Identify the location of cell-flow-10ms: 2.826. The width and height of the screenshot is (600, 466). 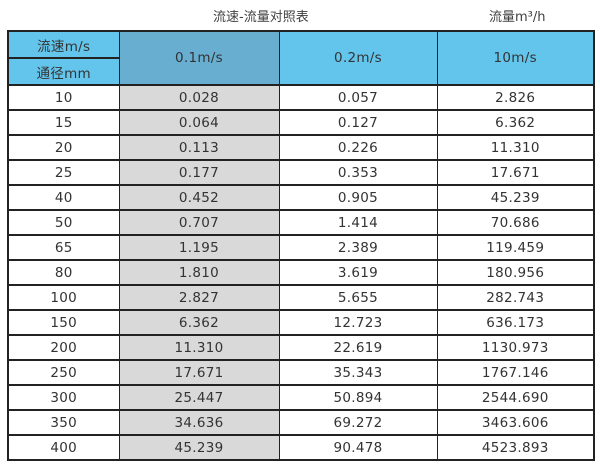
(515, 97).